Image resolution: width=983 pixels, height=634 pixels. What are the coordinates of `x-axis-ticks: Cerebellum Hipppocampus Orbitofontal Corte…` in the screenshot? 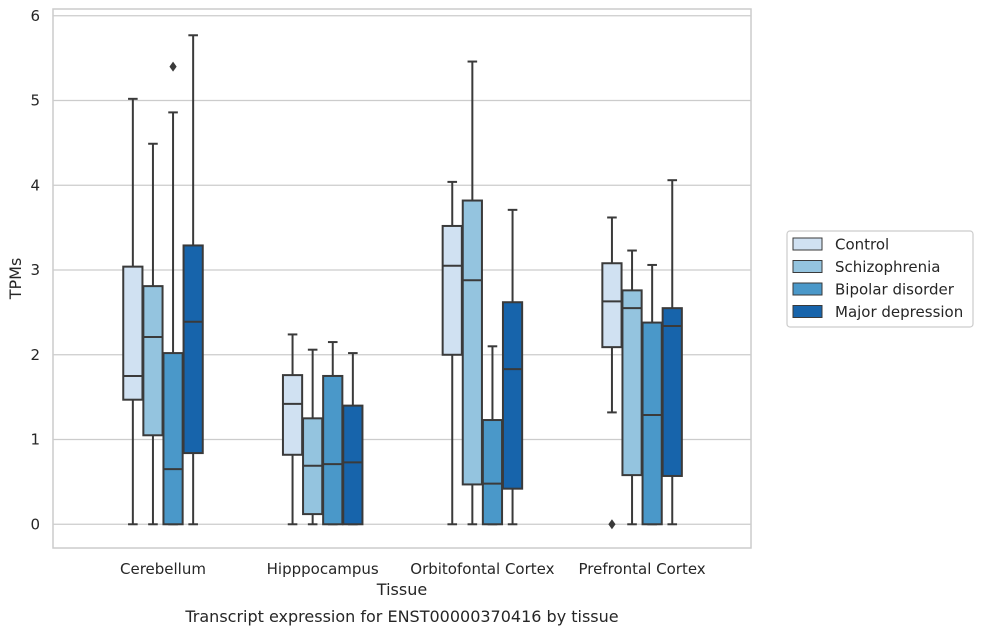 It's located at (413, 569).